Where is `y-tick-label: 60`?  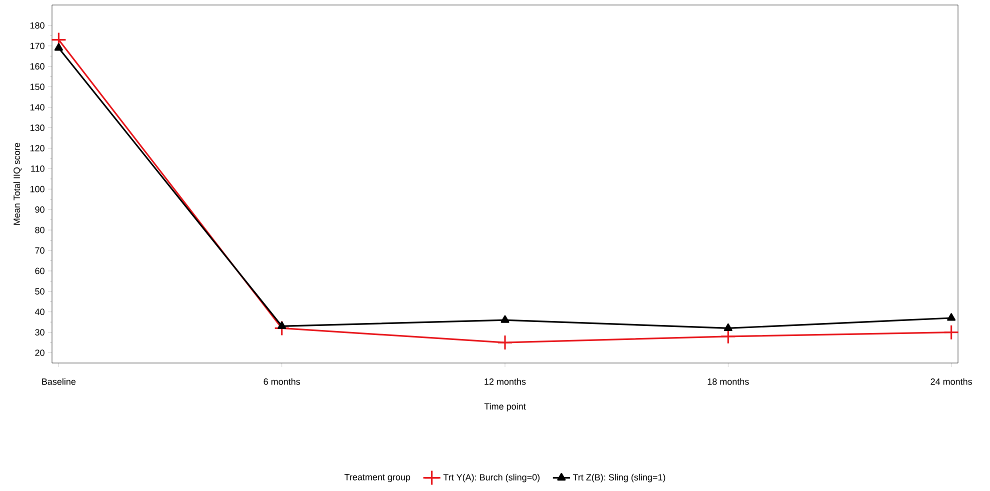
y-tick-label: 60 is located at coordinates (39, 271).